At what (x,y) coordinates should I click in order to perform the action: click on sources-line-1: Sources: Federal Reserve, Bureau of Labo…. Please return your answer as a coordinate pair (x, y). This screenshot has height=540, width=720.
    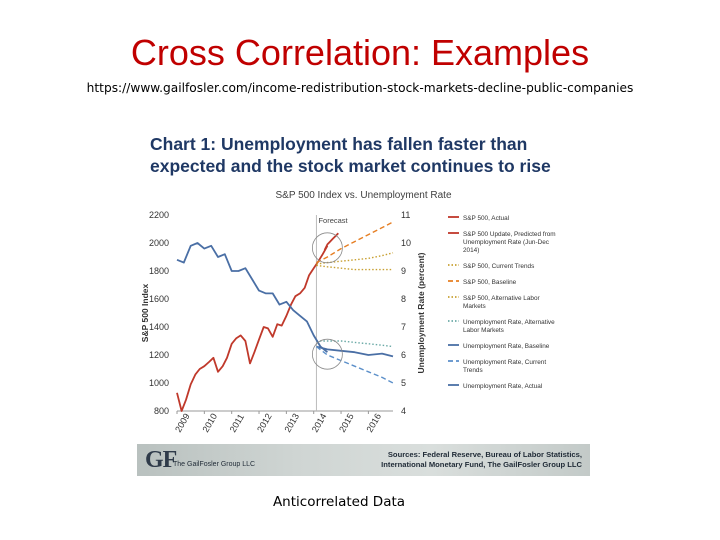
    Looking at the image, I should click on (484, 454).